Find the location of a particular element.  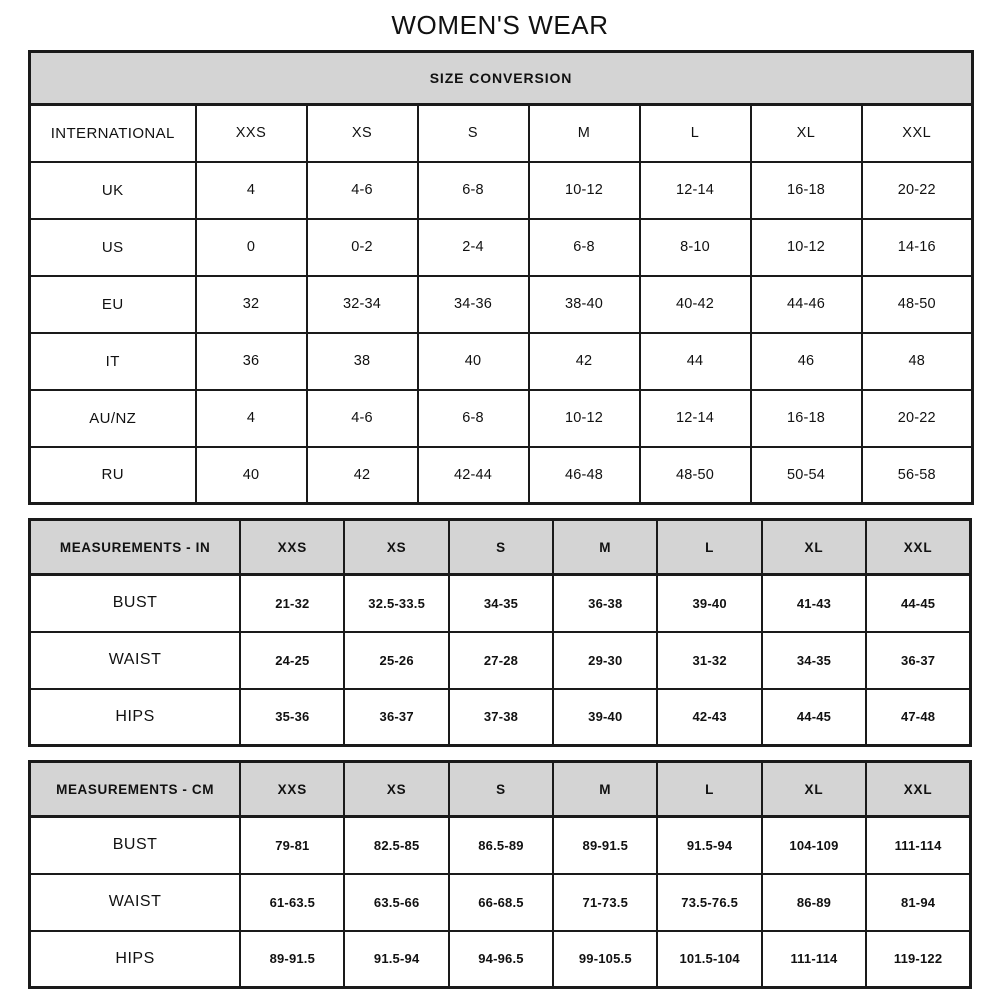

cell: 50-54 is located at coordinates (806, 475).